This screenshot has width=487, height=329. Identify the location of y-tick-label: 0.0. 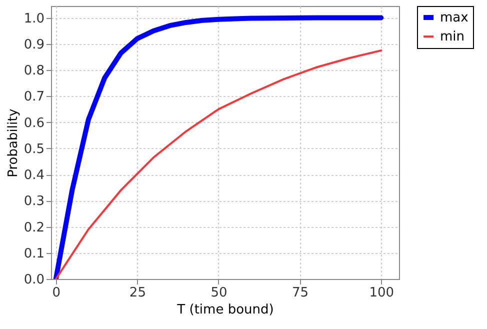
(34, 280).